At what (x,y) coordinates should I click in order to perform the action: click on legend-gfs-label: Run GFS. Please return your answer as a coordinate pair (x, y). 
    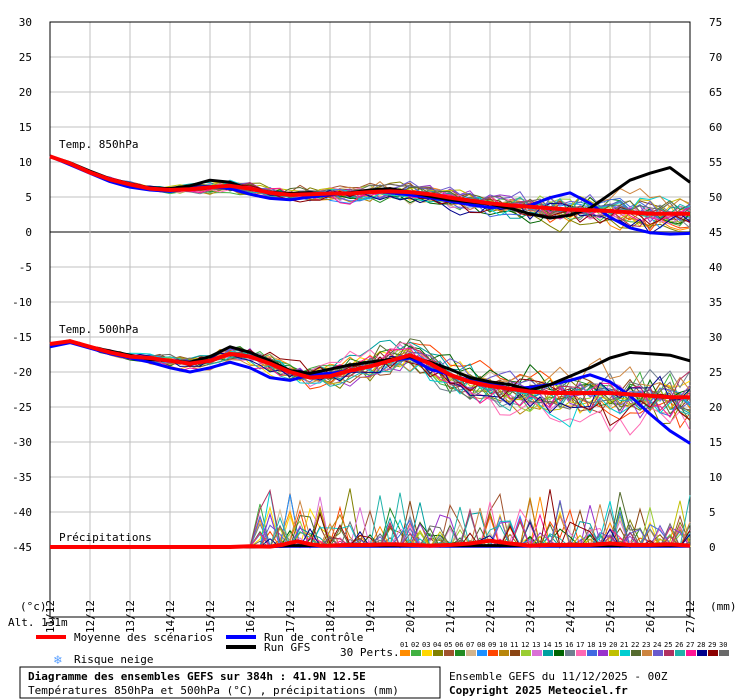
    Looking at the image, I should click on (287, 647).